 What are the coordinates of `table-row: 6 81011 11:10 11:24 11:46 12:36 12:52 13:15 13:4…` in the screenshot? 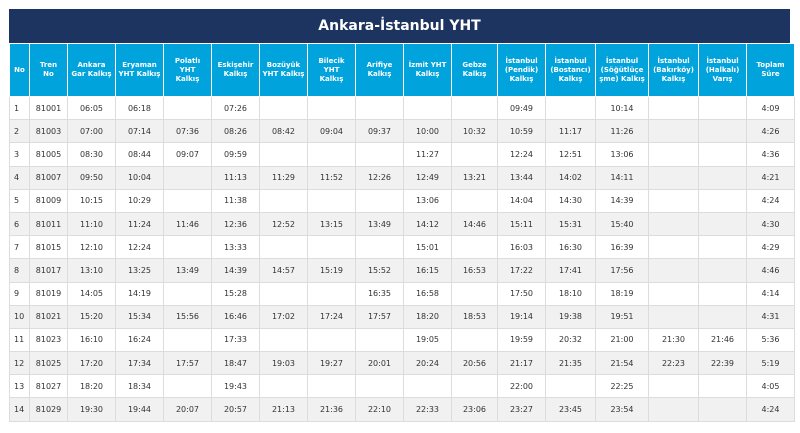 It's located at (402, 224).